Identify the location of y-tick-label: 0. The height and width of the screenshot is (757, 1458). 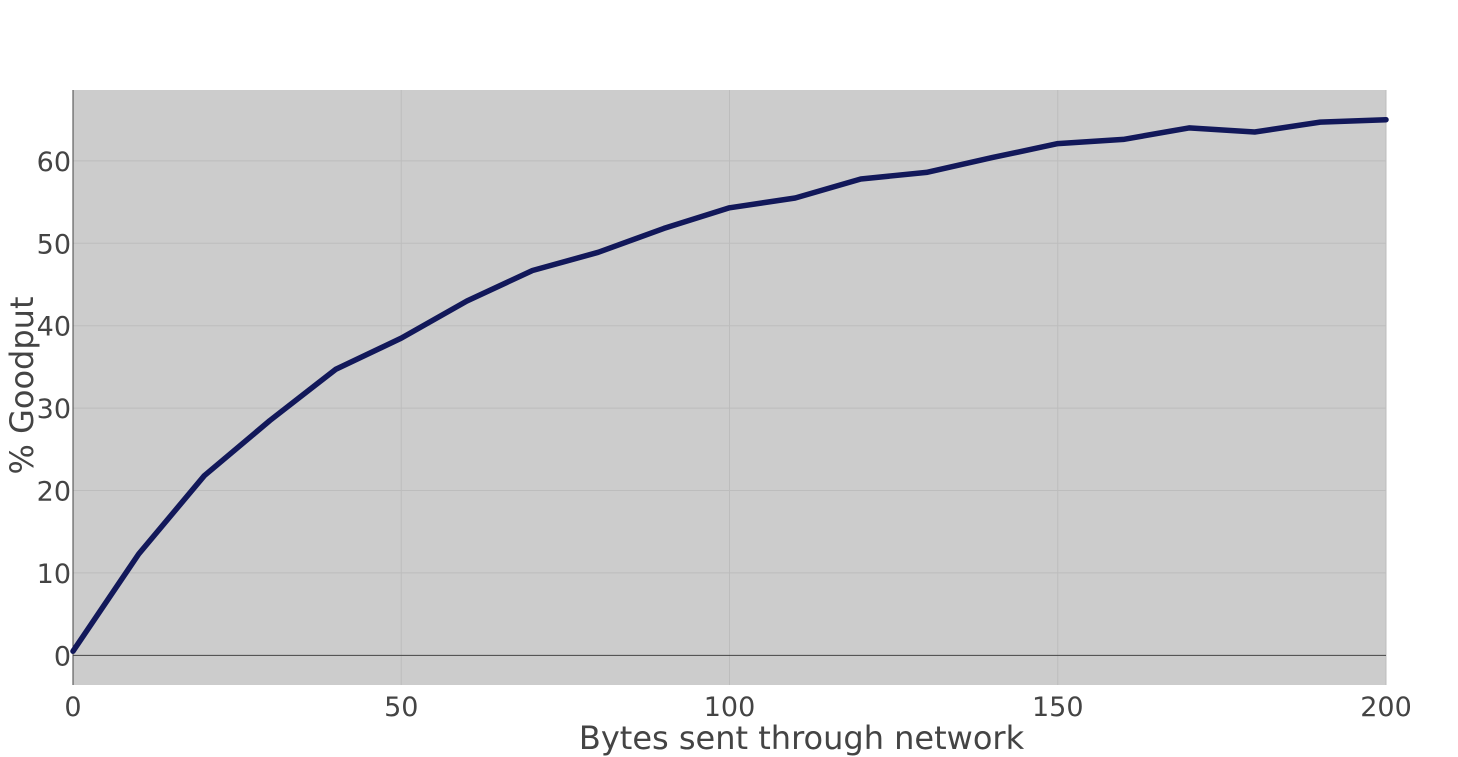
(62, 656).